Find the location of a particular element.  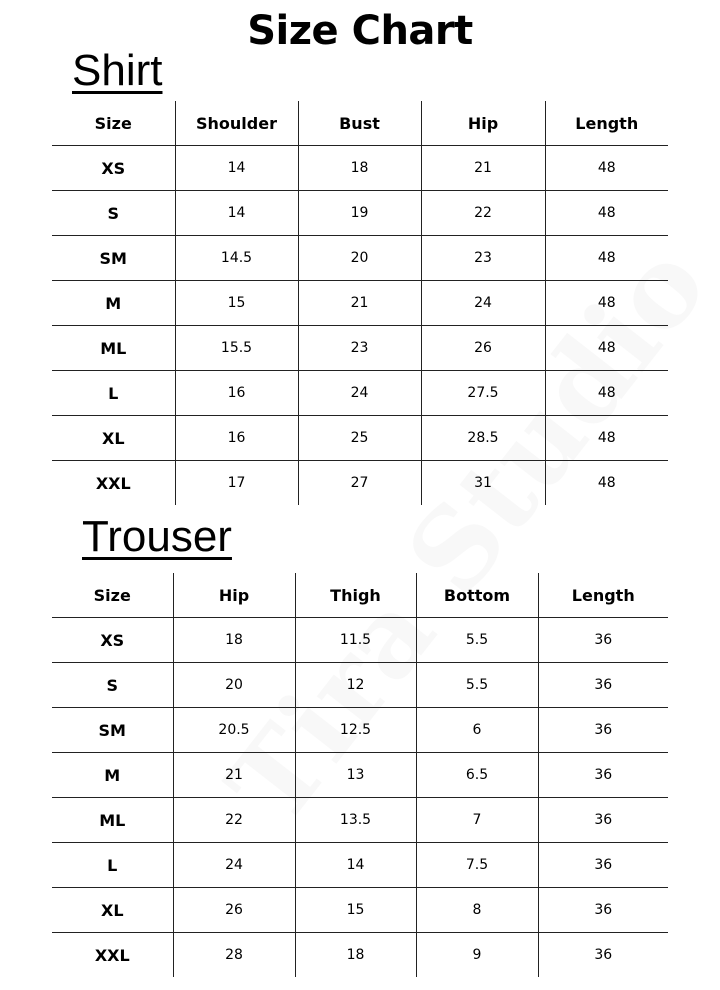

measurement-cell: 11.5 is located at coordinates (355, 640).